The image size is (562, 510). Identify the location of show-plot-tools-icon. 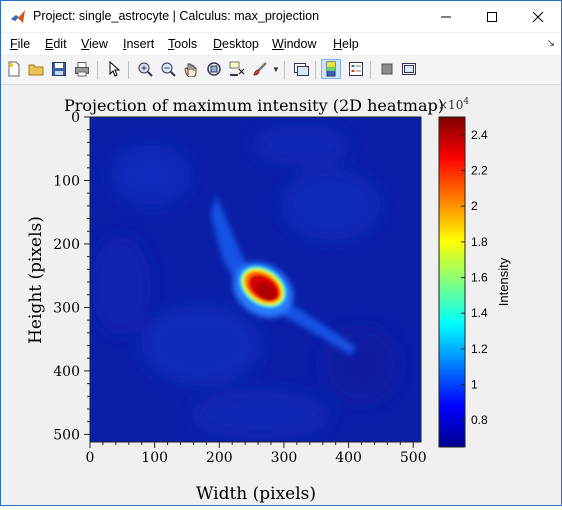
(409, 69).